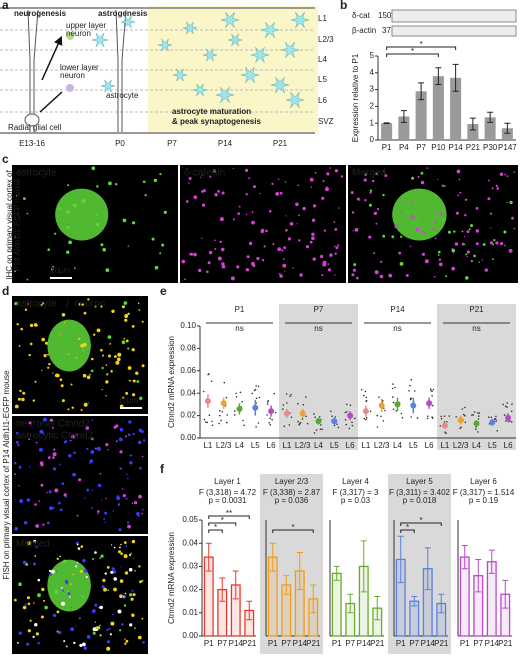  Describe the element at coordinates (171, 382) in the screenshot. I see `y-axis-label: Ctnnd2 mRNA expression` at that location.